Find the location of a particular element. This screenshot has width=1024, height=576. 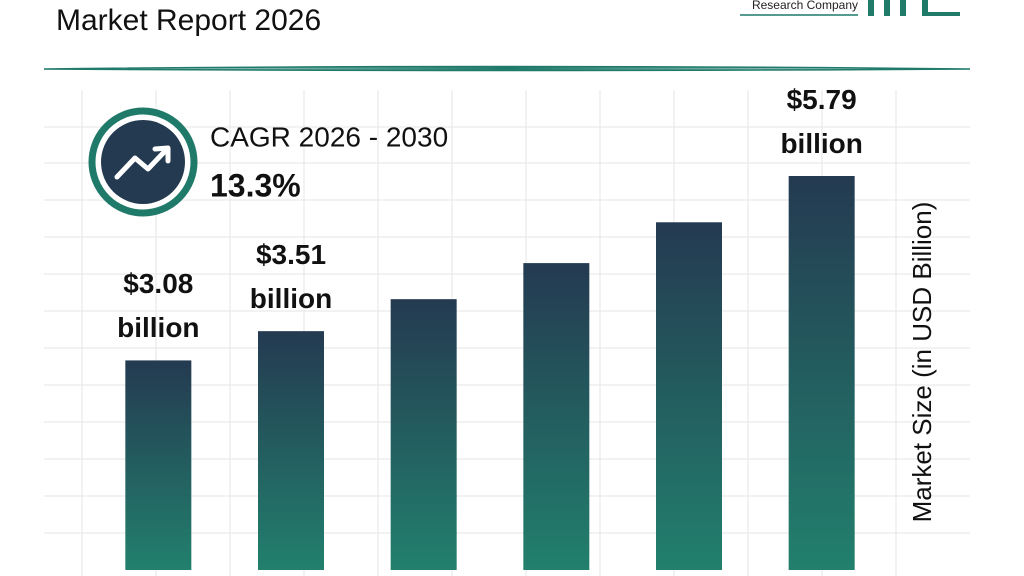

value-label: $5.79 billion is located at coordinates (821, 121).